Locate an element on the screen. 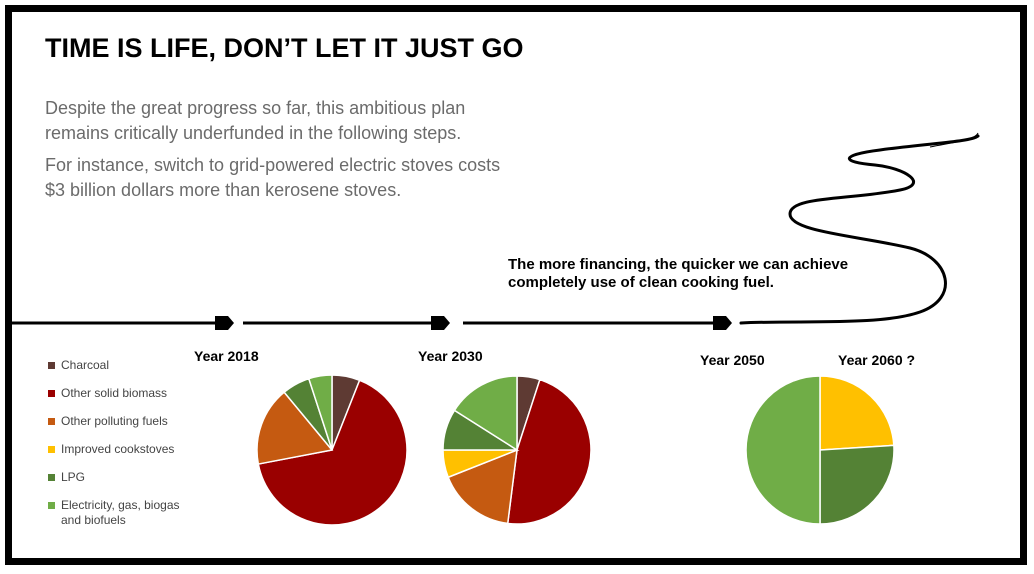 Image resolution: width=1034 pixels, height=574 pixels. pie-slice-1-other-solid-biomass is located at coordinates (332, 452).